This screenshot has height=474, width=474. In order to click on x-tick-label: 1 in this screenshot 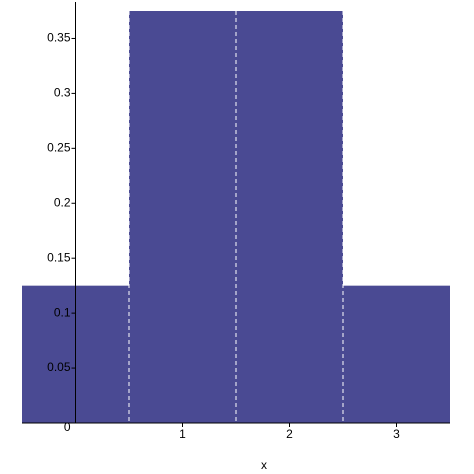, I will do `click(182, 434)`.